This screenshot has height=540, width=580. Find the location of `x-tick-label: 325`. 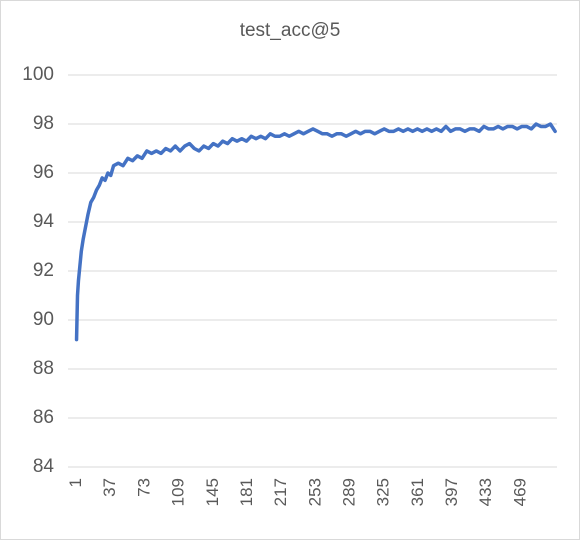

x-tick-label: 325 is located at coordinates (383, 492).